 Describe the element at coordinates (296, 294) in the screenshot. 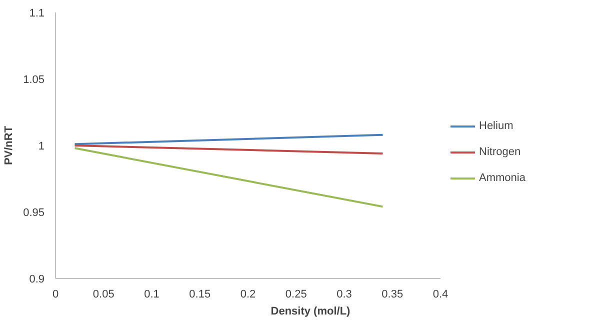

I see `x-tick-label: 0.25` at that location.